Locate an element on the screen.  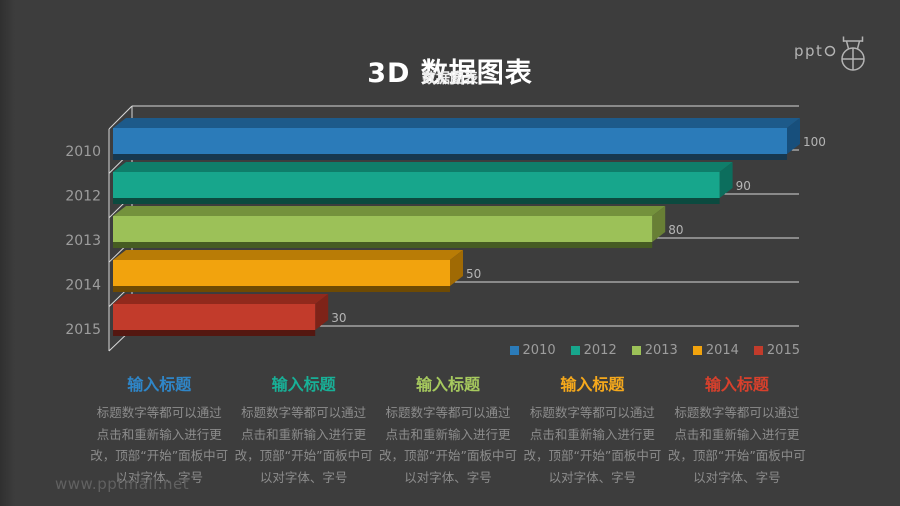
brand-logo-text: ppt is located at coordinates (808, 51).